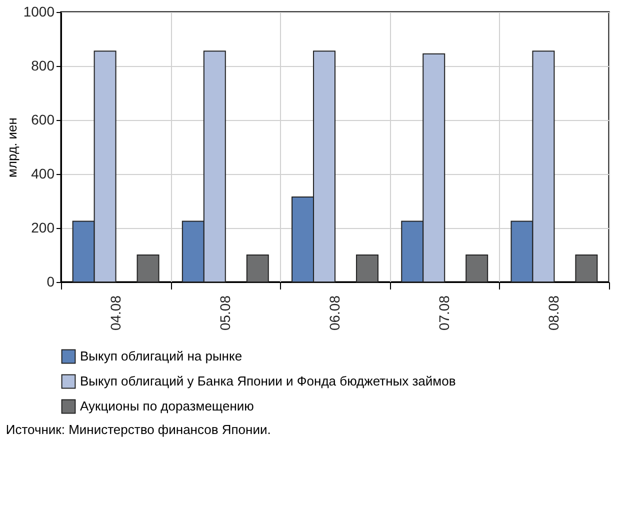  Describe the element at coordinates (39, 12) in the screenshot. I see `y-tick-label: 1000` at that location.